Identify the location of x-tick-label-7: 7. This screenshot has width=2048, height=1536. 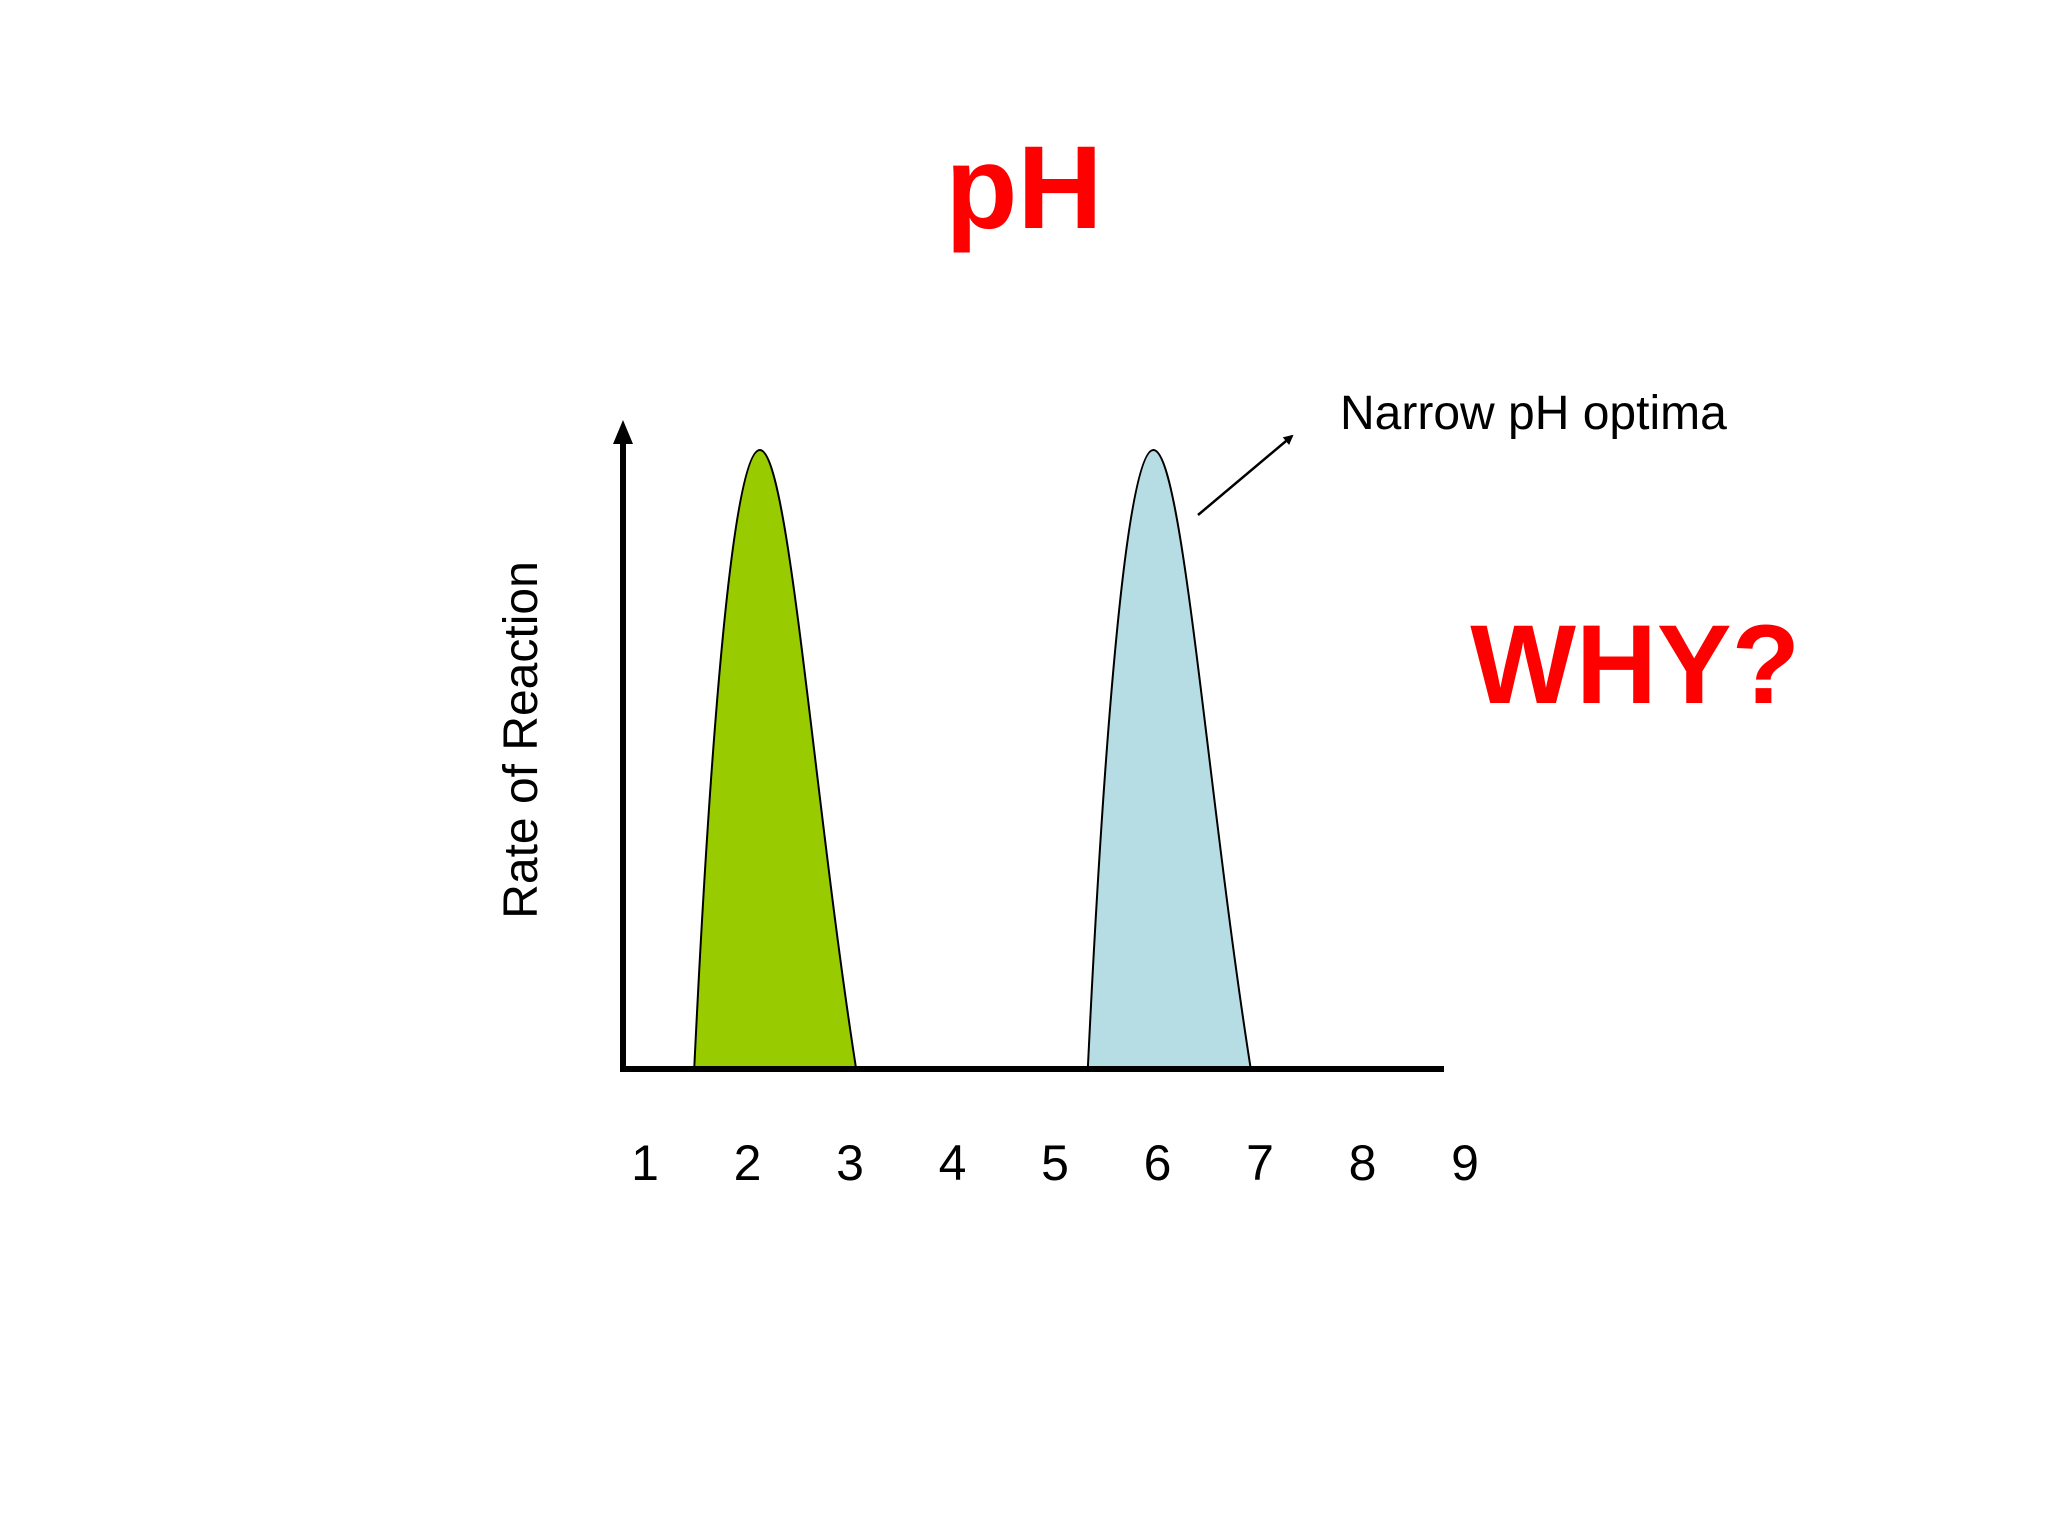
(1260, 1163).